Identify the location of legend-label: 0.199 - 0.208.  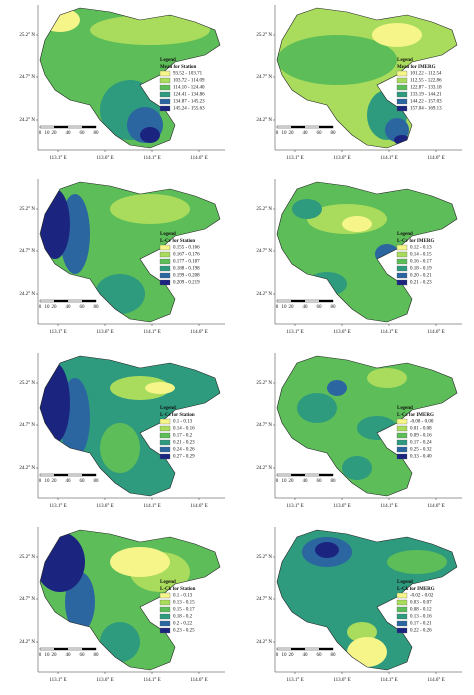
(186, 276).